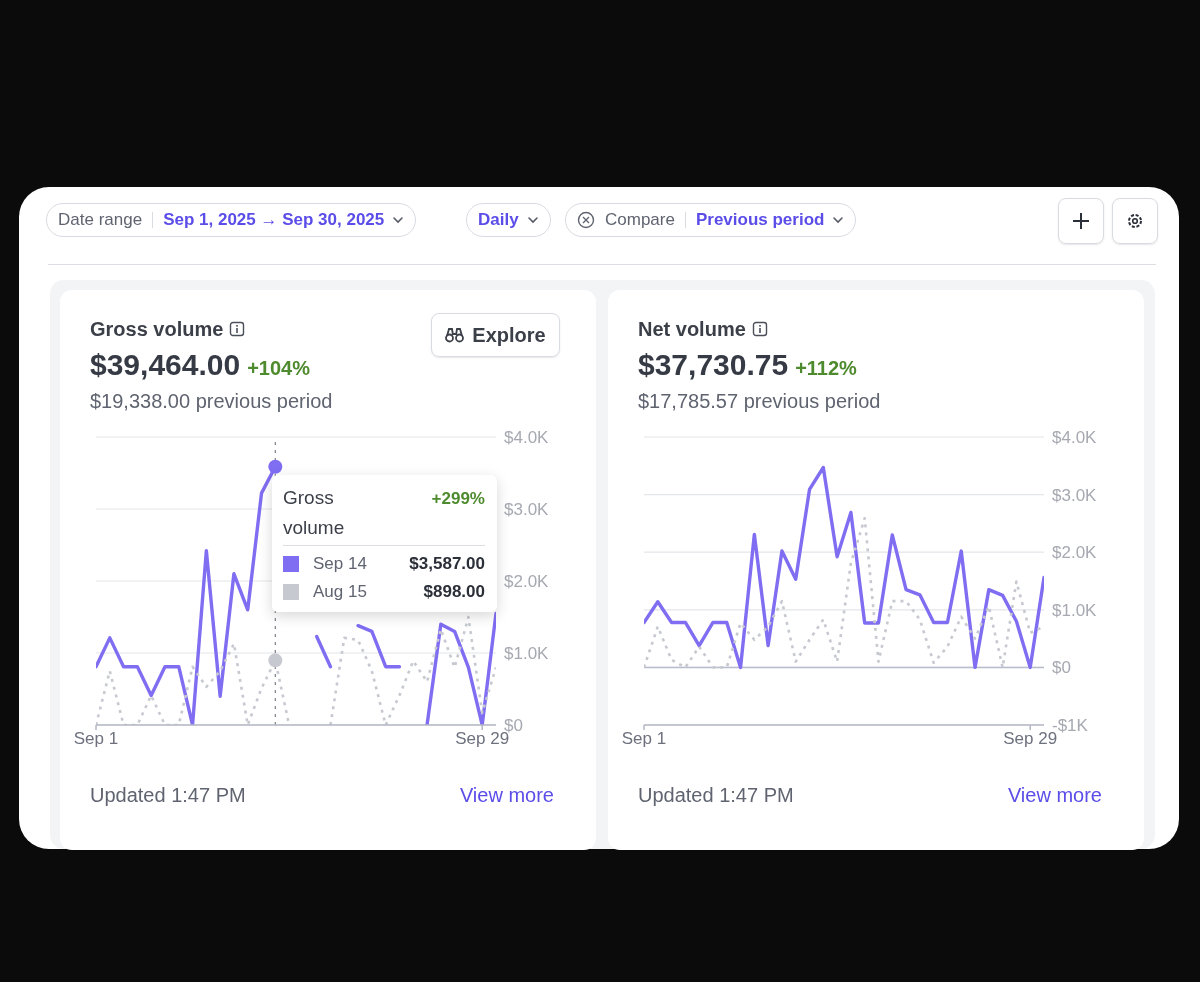  Describe the element at coordinates (211, 401) in the screenshot. I see `text: $19,338.00 previous period` at that location.